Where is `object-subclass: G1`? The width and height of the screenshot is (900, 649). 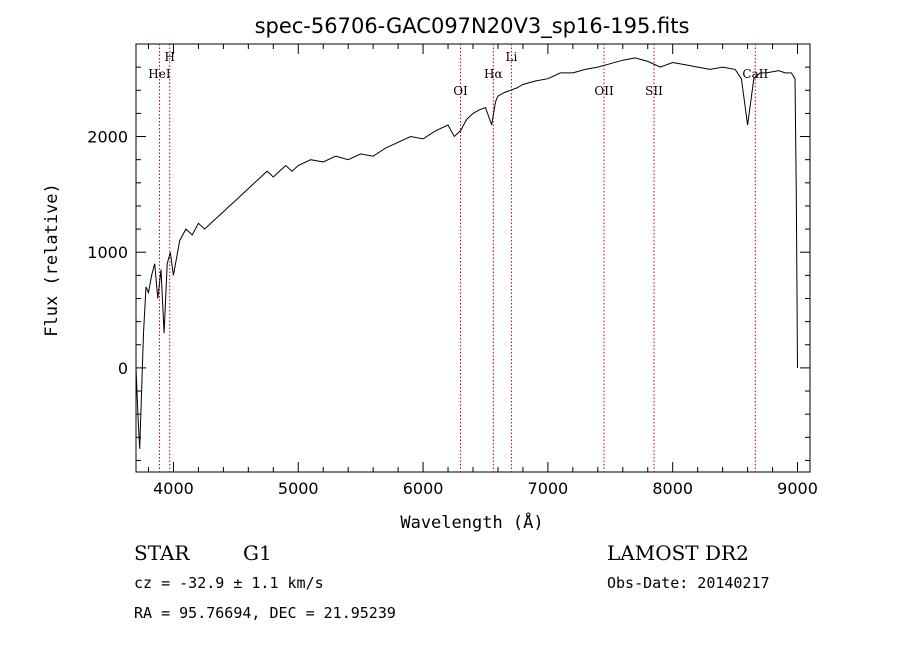 object-subclass: G1 is located at coordinates (257, 553).